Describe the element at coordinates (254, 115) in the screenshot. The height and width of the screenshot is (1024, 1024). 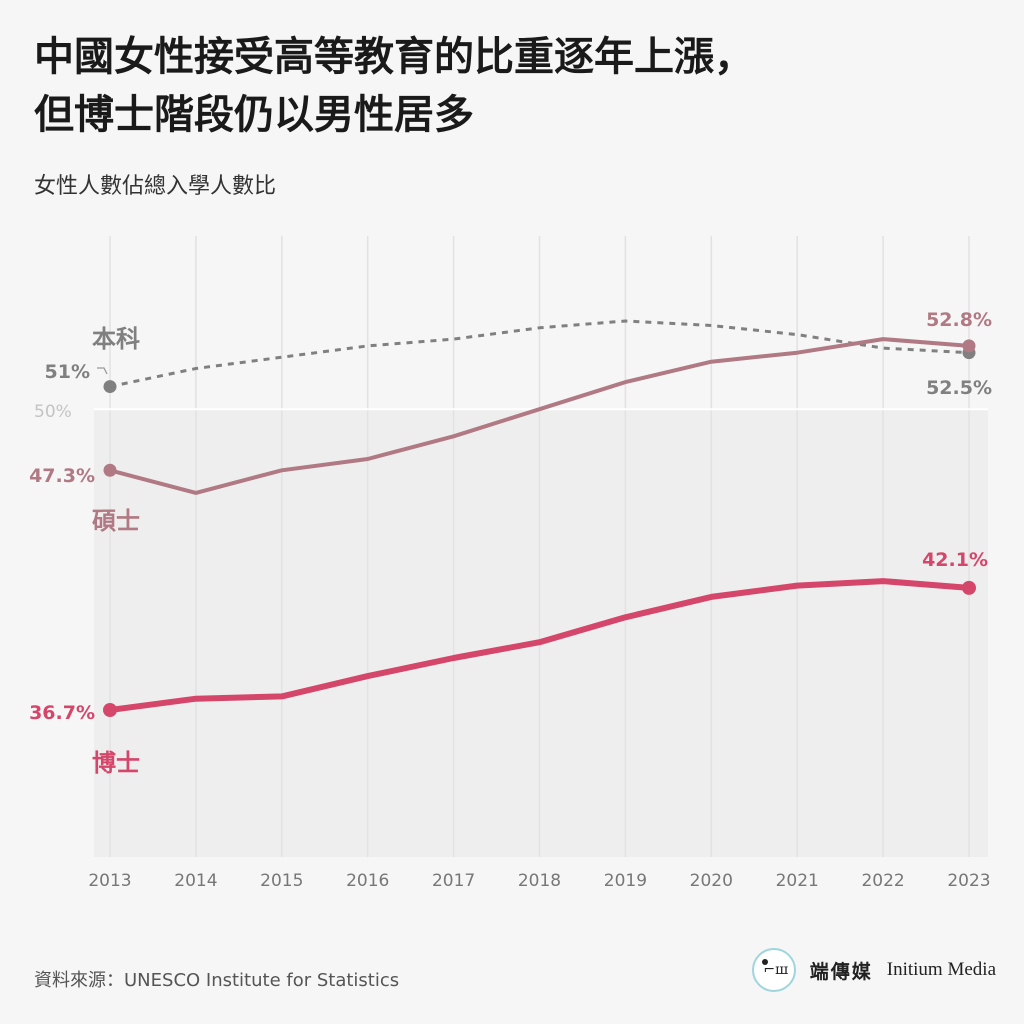
I see `title-line-2: 但博士階段仍以男性居多` at that location.